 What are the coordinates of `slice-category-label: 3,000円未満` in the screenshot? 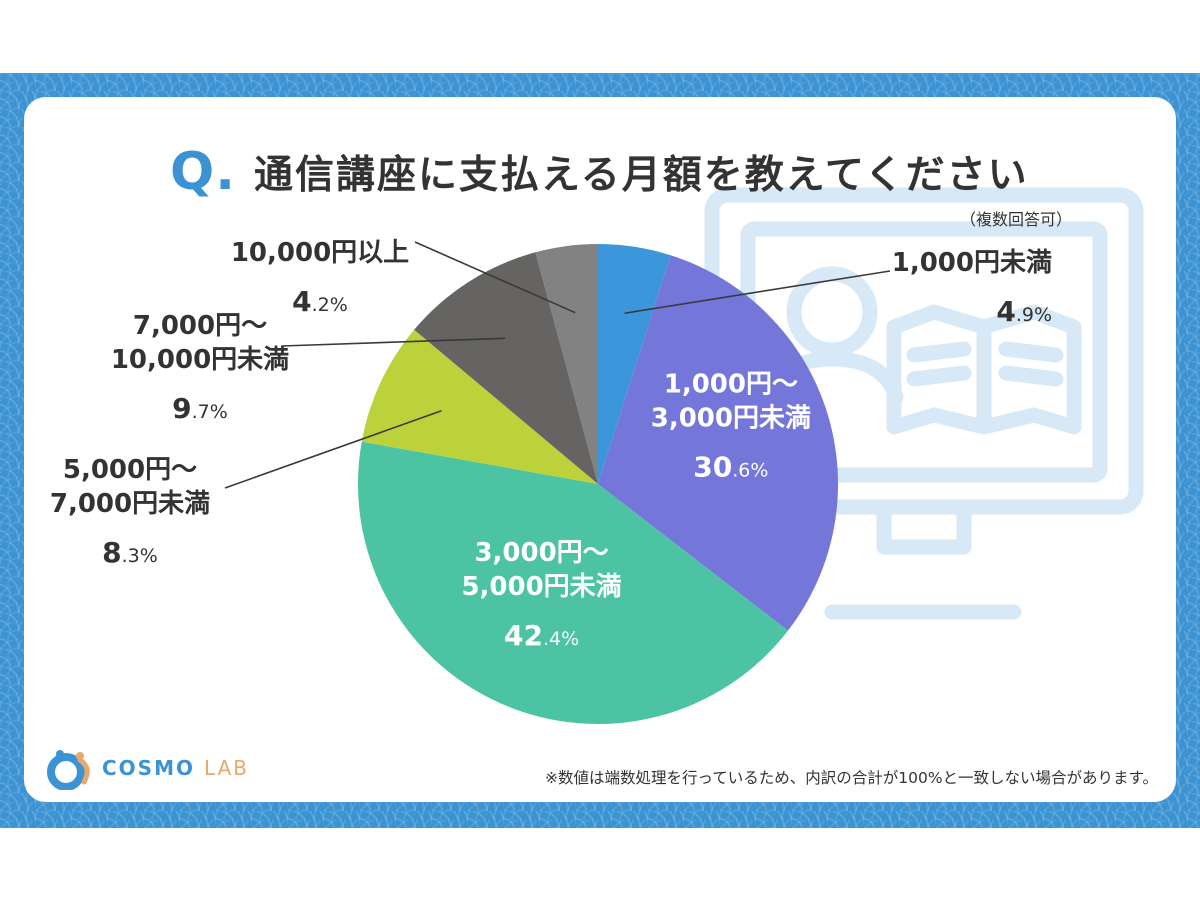 It's located at (731, 418).